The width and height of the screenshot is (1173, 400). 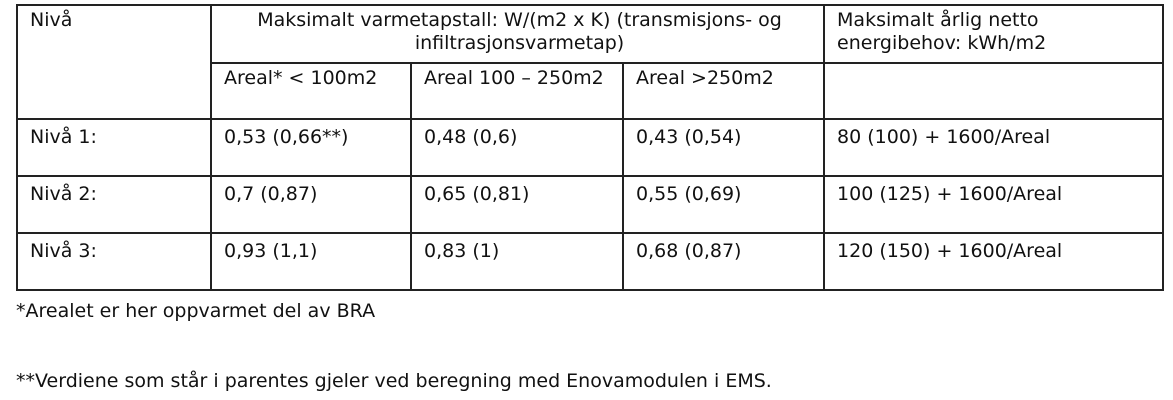 I want to click on table-cell: 0,68 (0,87), so click(x=723, y=261).